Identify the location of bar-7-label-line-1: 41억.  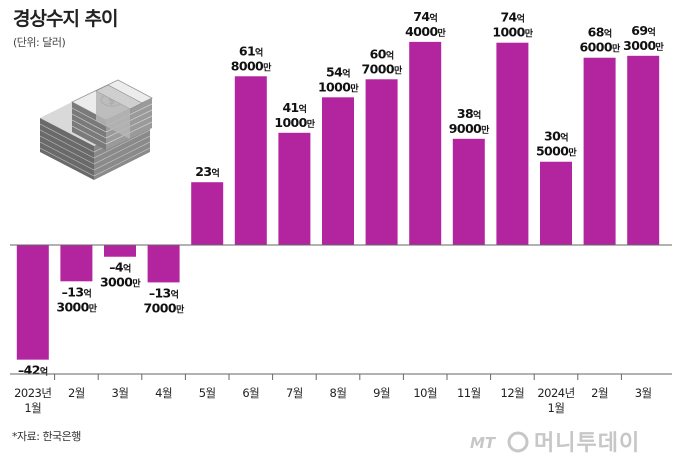
(294, 107).